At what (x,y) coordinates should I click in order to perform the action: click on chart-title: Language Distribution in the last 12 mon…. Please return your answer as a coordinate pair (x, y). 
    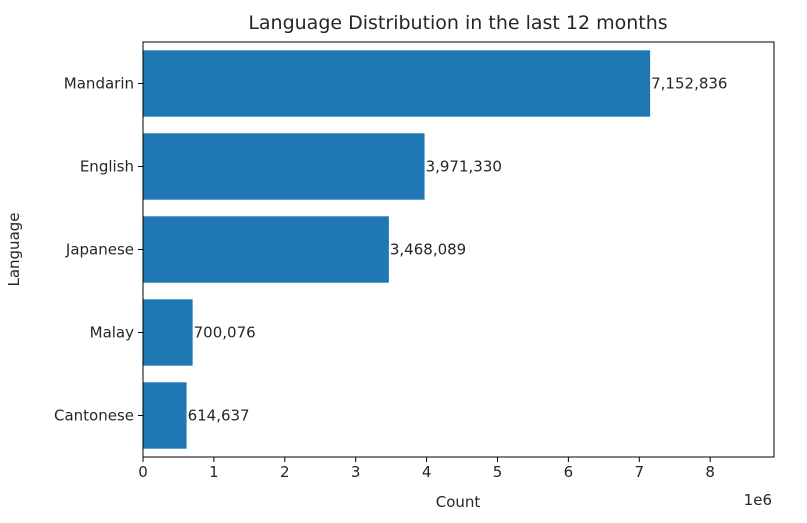
    Looking at the image, I should click on (457, 23).